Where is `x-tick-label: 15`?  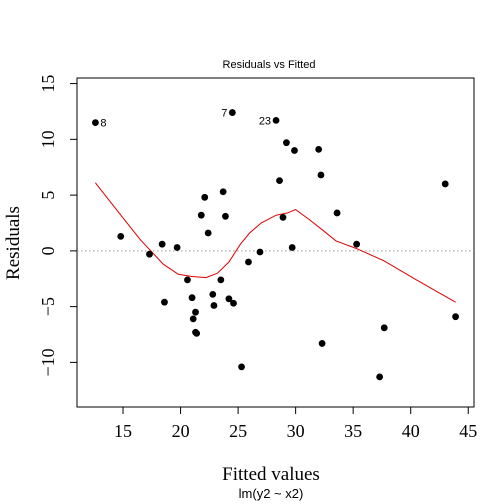
x-tick-label: 15 is located at coordinates (123, 431).